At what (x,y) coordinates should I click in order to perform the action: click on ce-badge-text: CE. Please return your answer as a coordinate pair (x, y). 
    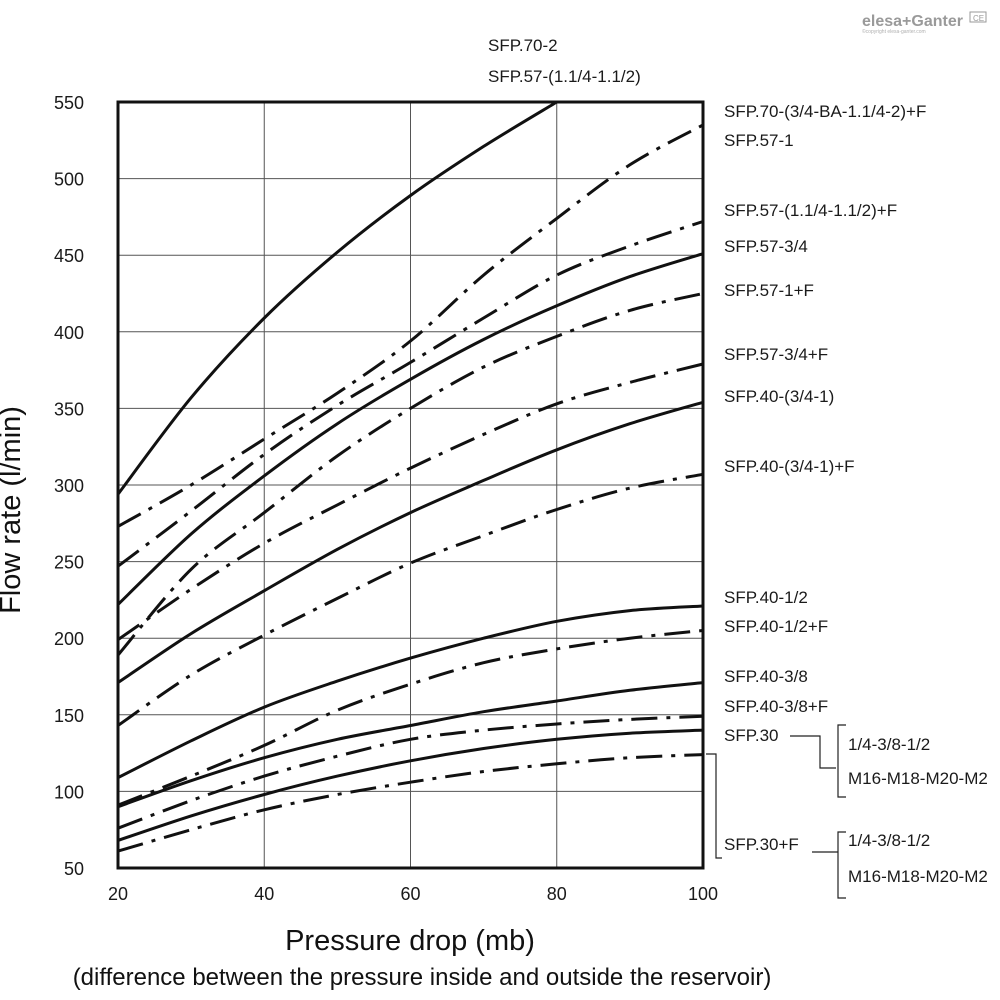
    Looking at the image, I should click on (978, 18).